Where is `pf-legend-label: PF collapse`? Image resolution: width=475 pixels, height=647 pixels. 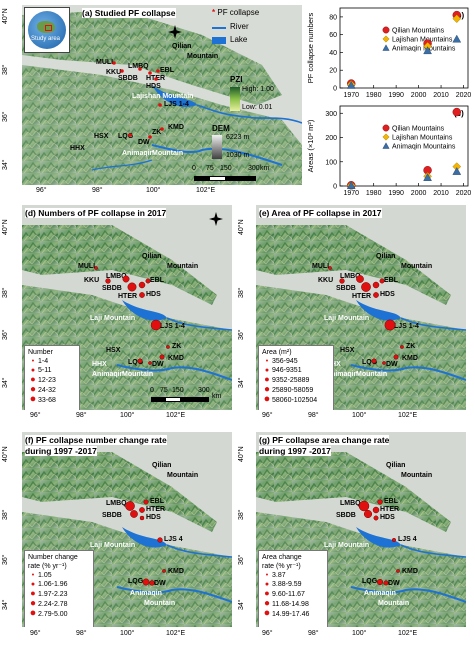
pf-legend-label: PF collapse is located at coordinates (238, 12).